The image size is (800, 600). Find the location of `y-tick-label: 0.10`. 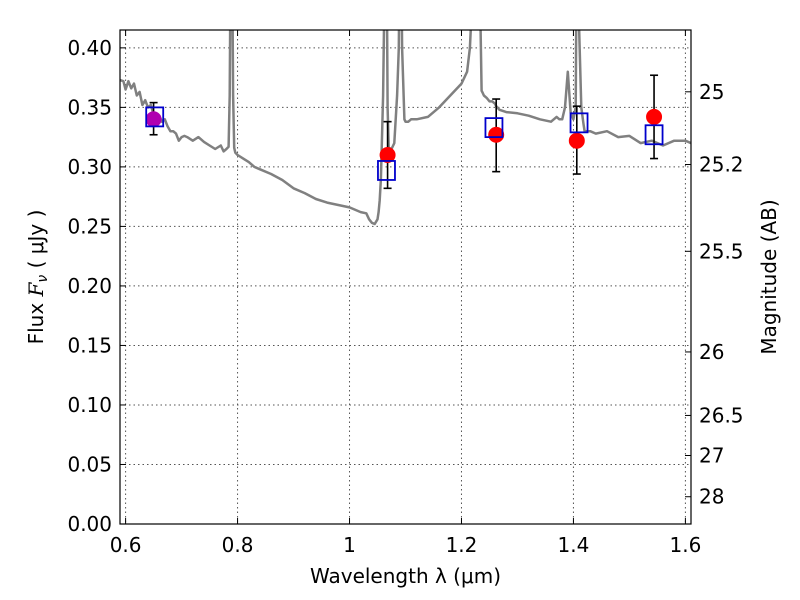

y-tick-label: 0.10 is located at coordinates (89, 405).